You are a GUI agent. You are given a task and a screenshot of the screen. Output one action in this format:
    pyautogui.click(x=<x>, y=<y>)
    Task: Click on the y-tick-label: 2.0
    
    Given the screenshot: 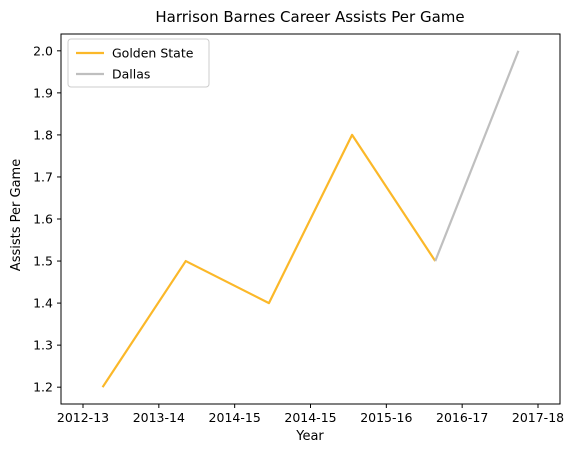 What is the action you would take?
    pyautogui.click(x=43, y=50)
    